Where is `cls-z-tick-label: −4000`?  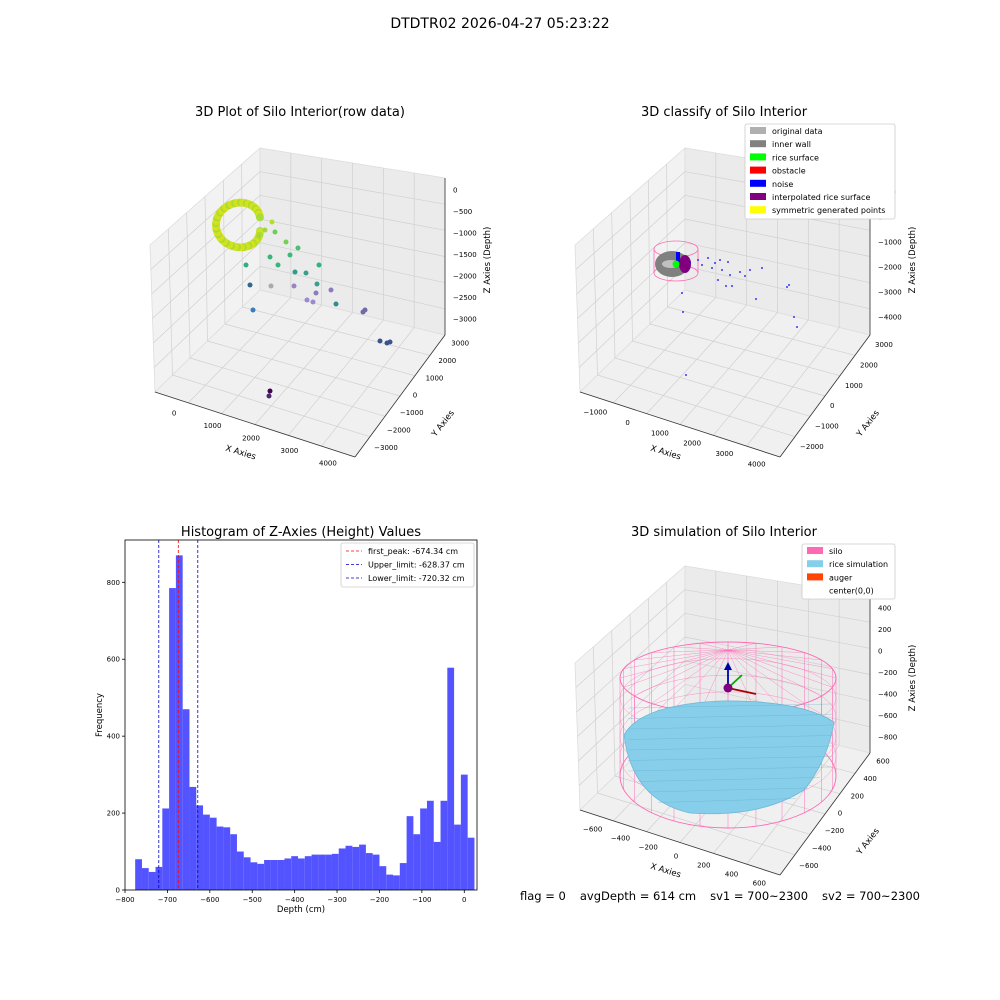 cls-z-tick-label: −4000 is located at coordinates (890, 318).